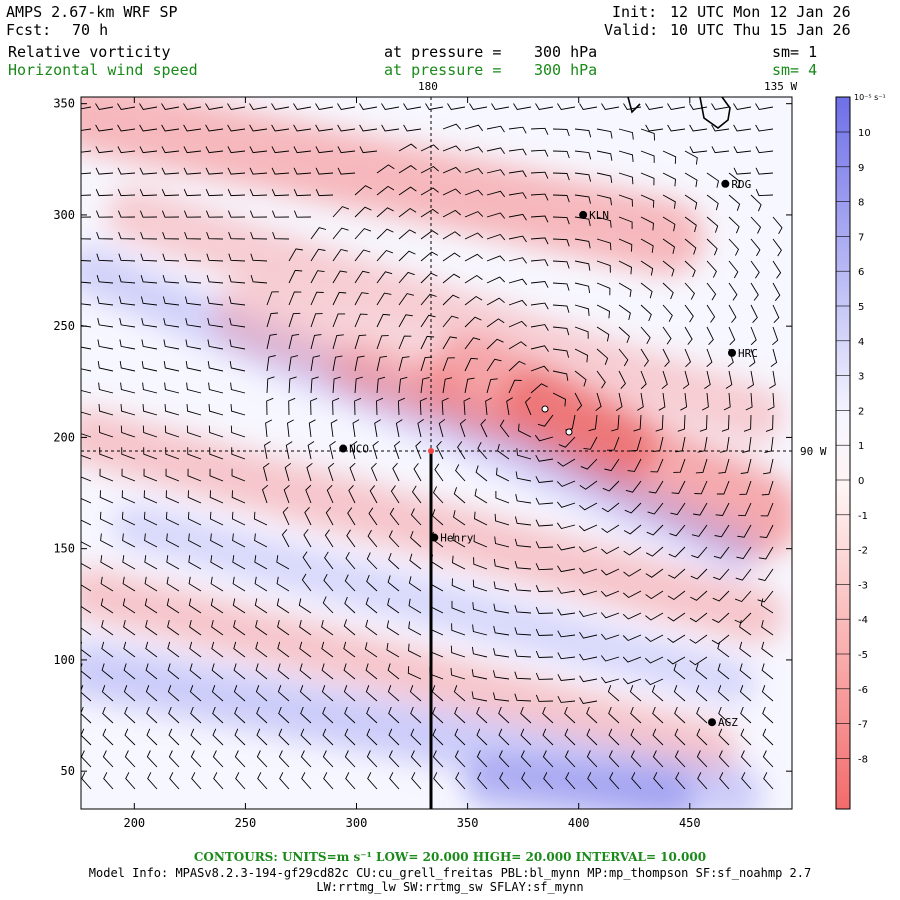 This screenshot has width=900, height=900. I want to click on colorbar-label: 1, so click(861, 446).